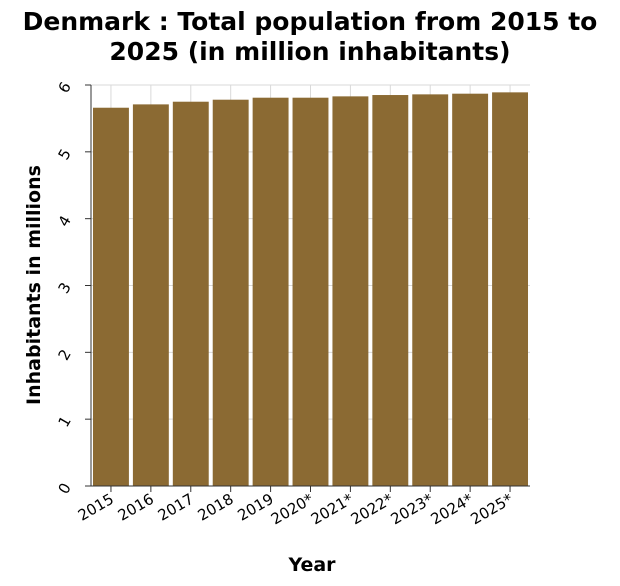 This screenshot has height=586, width=620. Describe the element at coordinates (64, 221) in the screenshot. I see `y-tick-label: 4` at that location.